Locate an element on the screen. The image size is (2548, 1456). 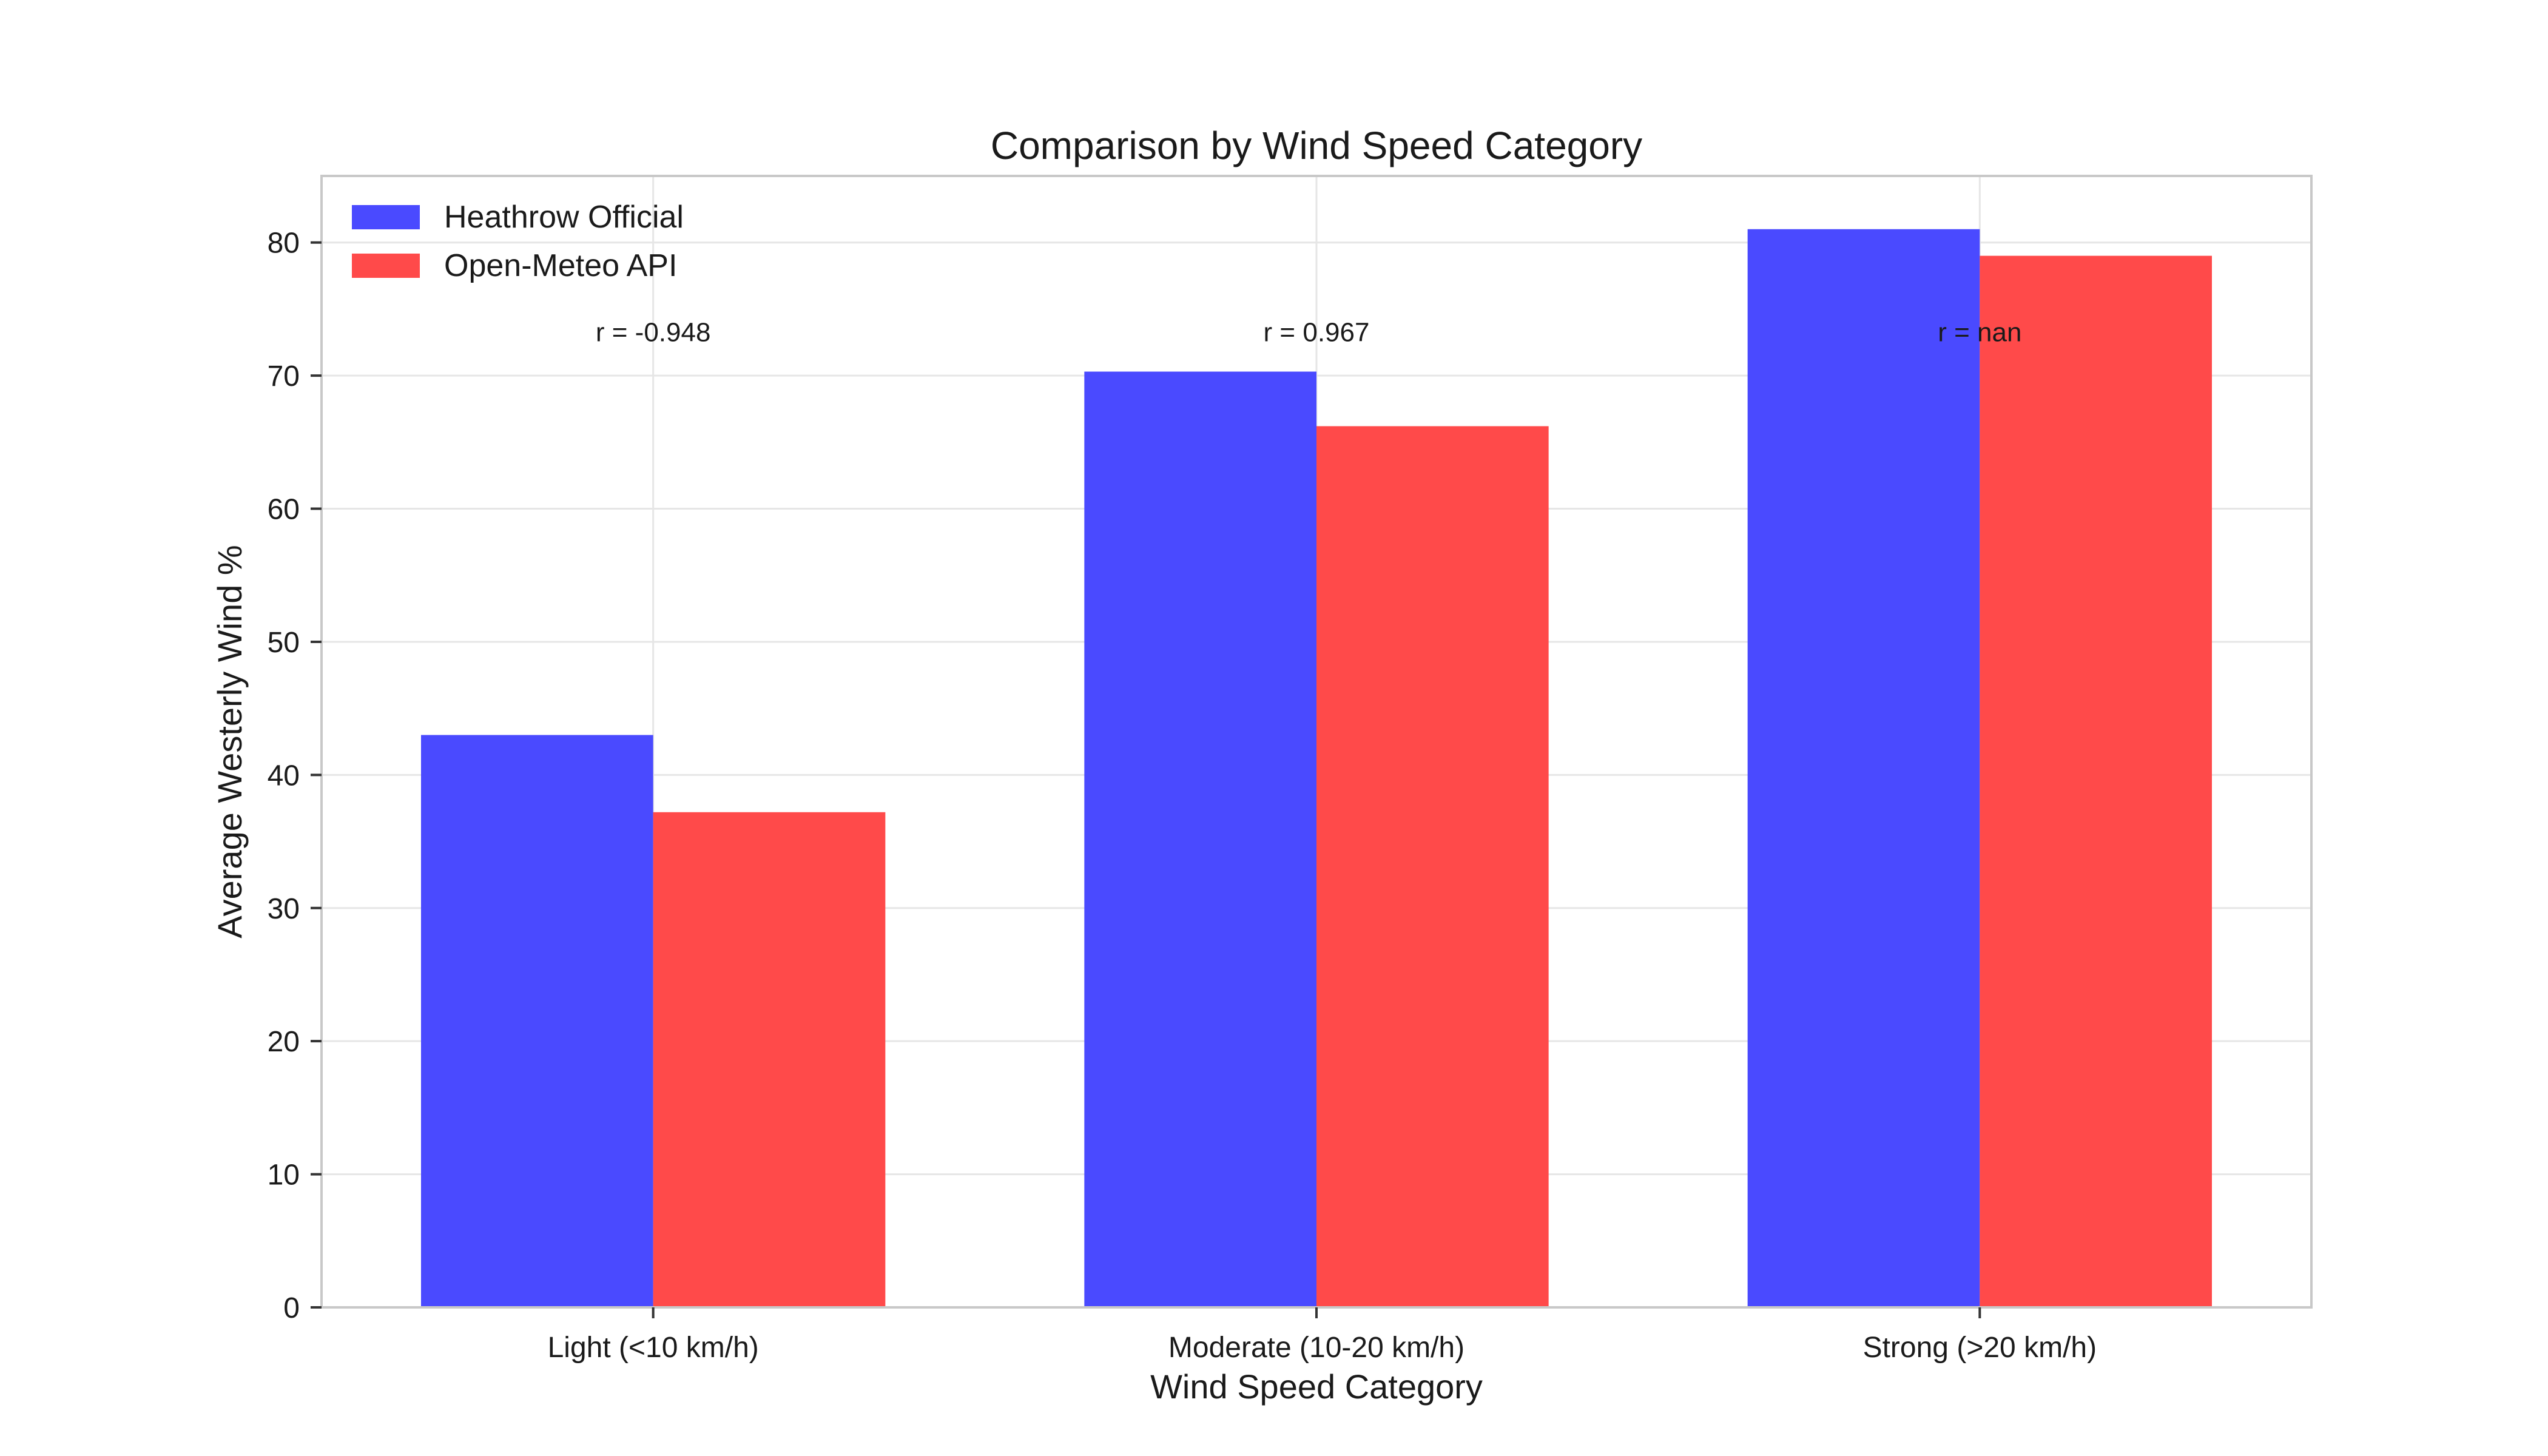
y-tick-label: 10 is located at coordinates (284, 1175).